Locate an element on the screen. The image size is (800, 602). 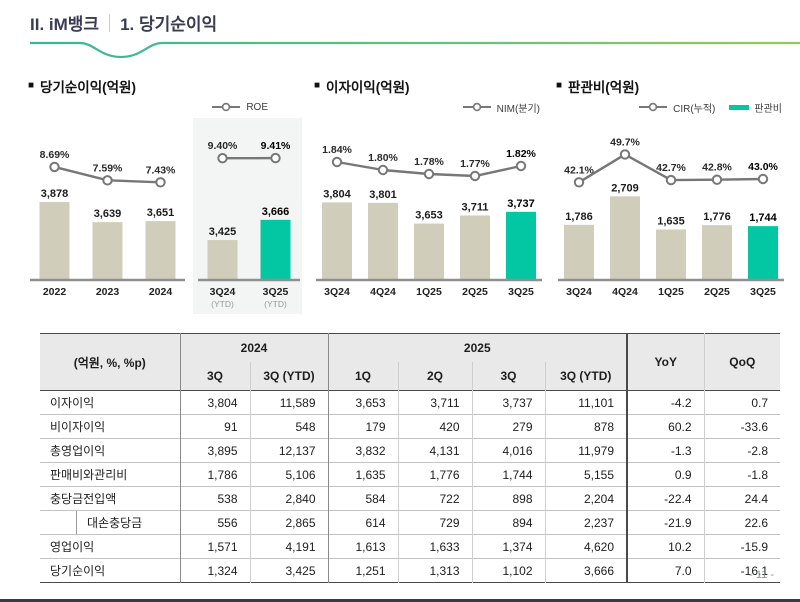
row-label: 영업이익 is located at coordinates (72, 547).